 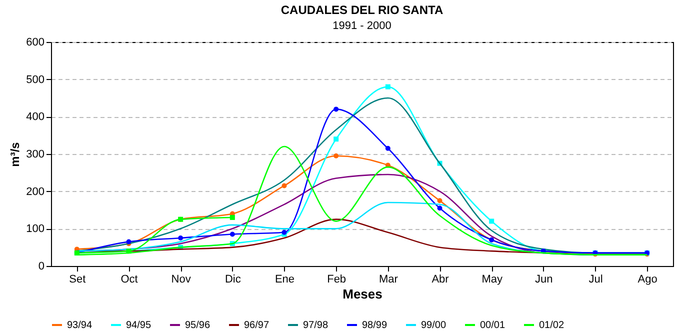 What do you see at coordinates (35, 80) in the screenshot?
I see `y-tick-label: 500` at bounding box center [35, 80].